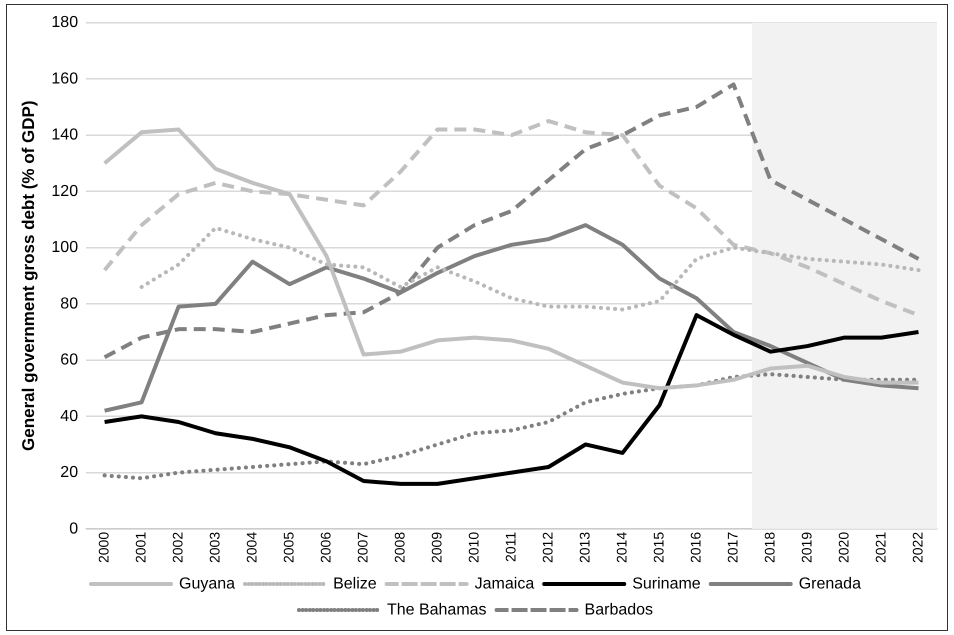 The height and width of the screenshot is (635, 954). Describe the element at coordinates (619, 609) in the screenshot. I see `legend-label: Barbados` at that location.